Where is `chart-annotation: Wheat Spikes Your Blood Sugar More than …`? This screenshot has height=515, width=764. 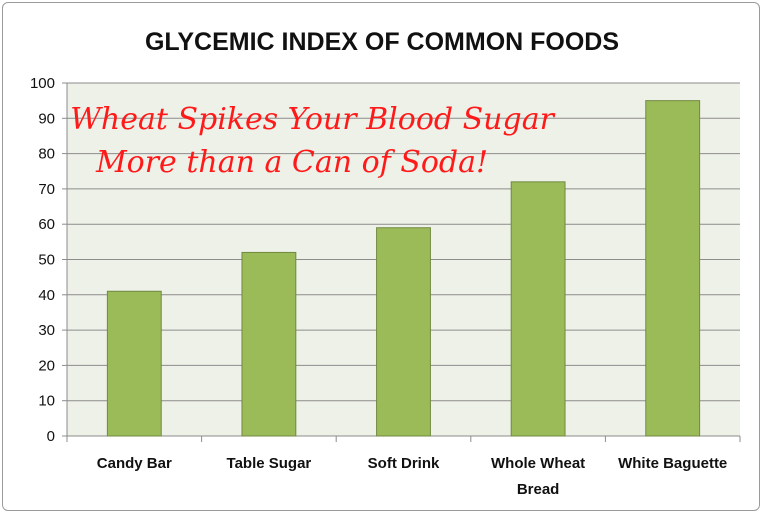 chart-annotation: Wheat Spikes Your Blood Sugar More than … is located at coordinates (313, 141).